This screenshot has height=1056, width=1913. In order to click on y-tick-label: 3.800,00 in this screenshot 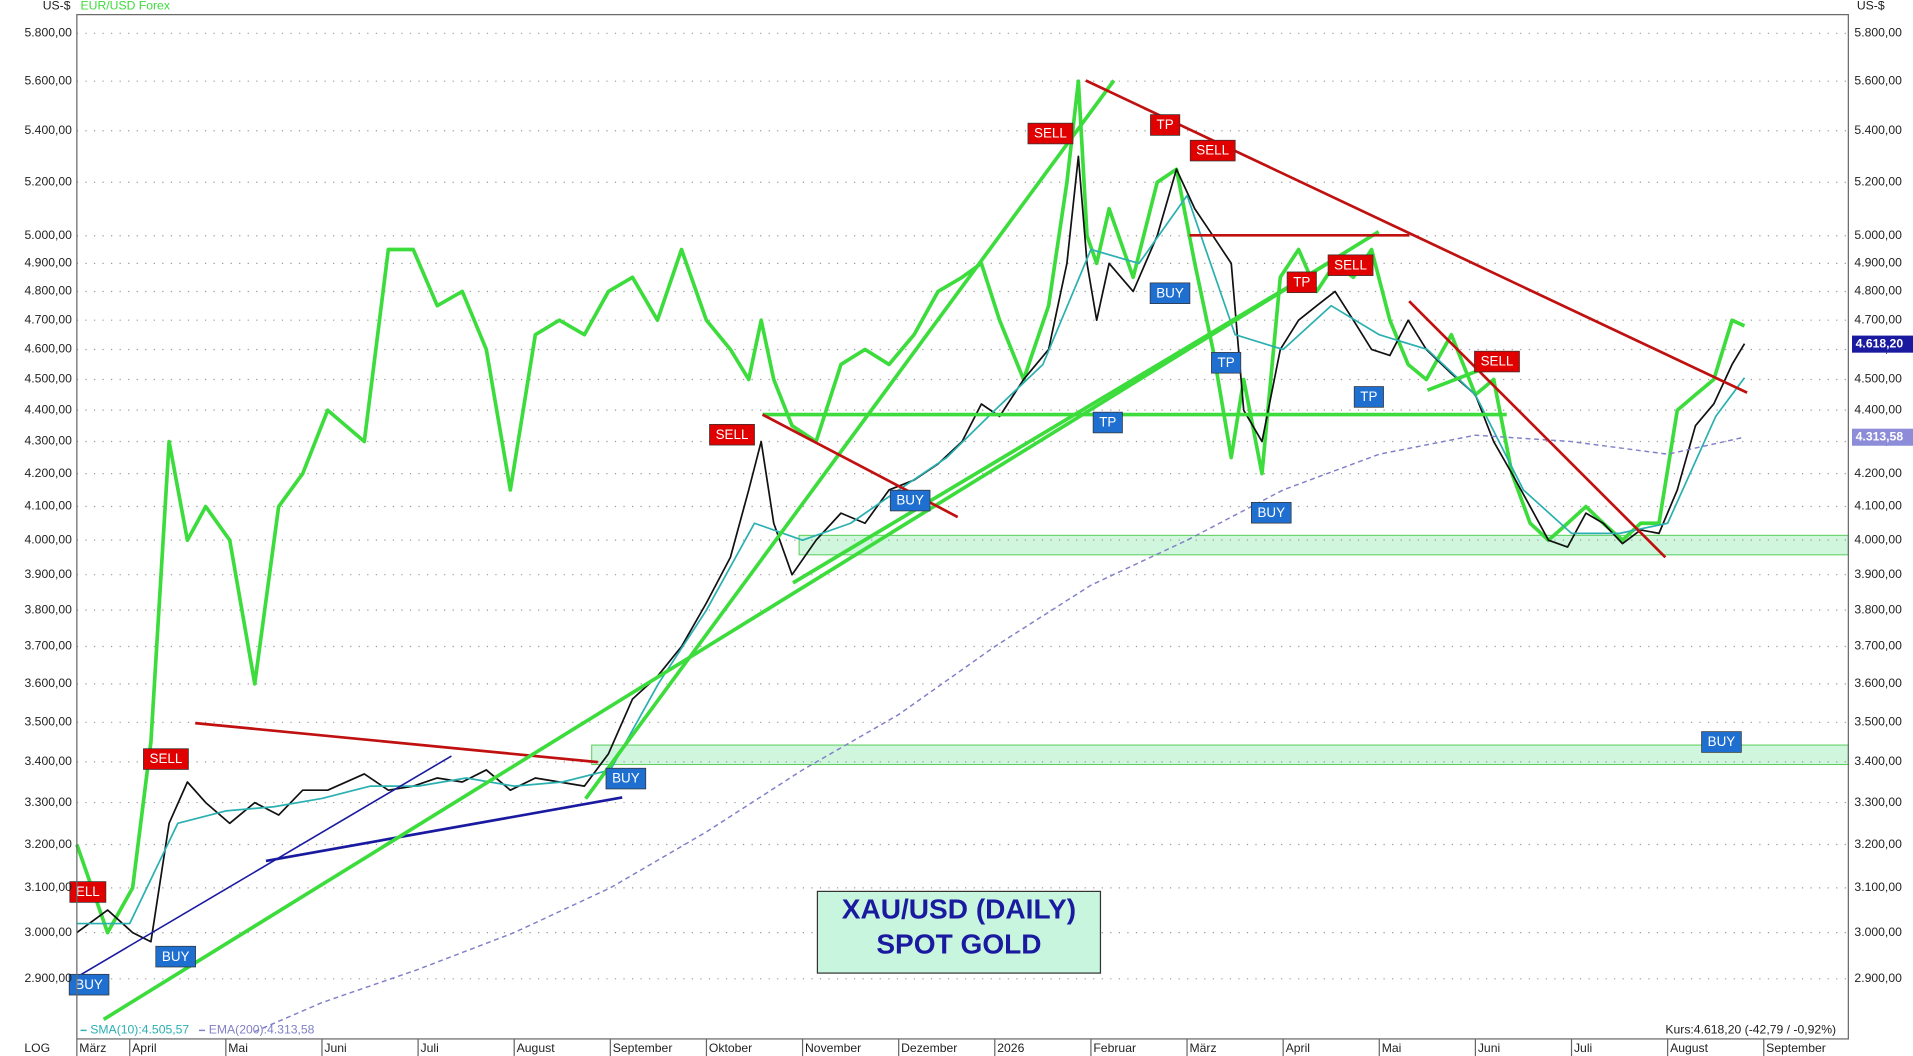, I will do `click(49, 609)`.